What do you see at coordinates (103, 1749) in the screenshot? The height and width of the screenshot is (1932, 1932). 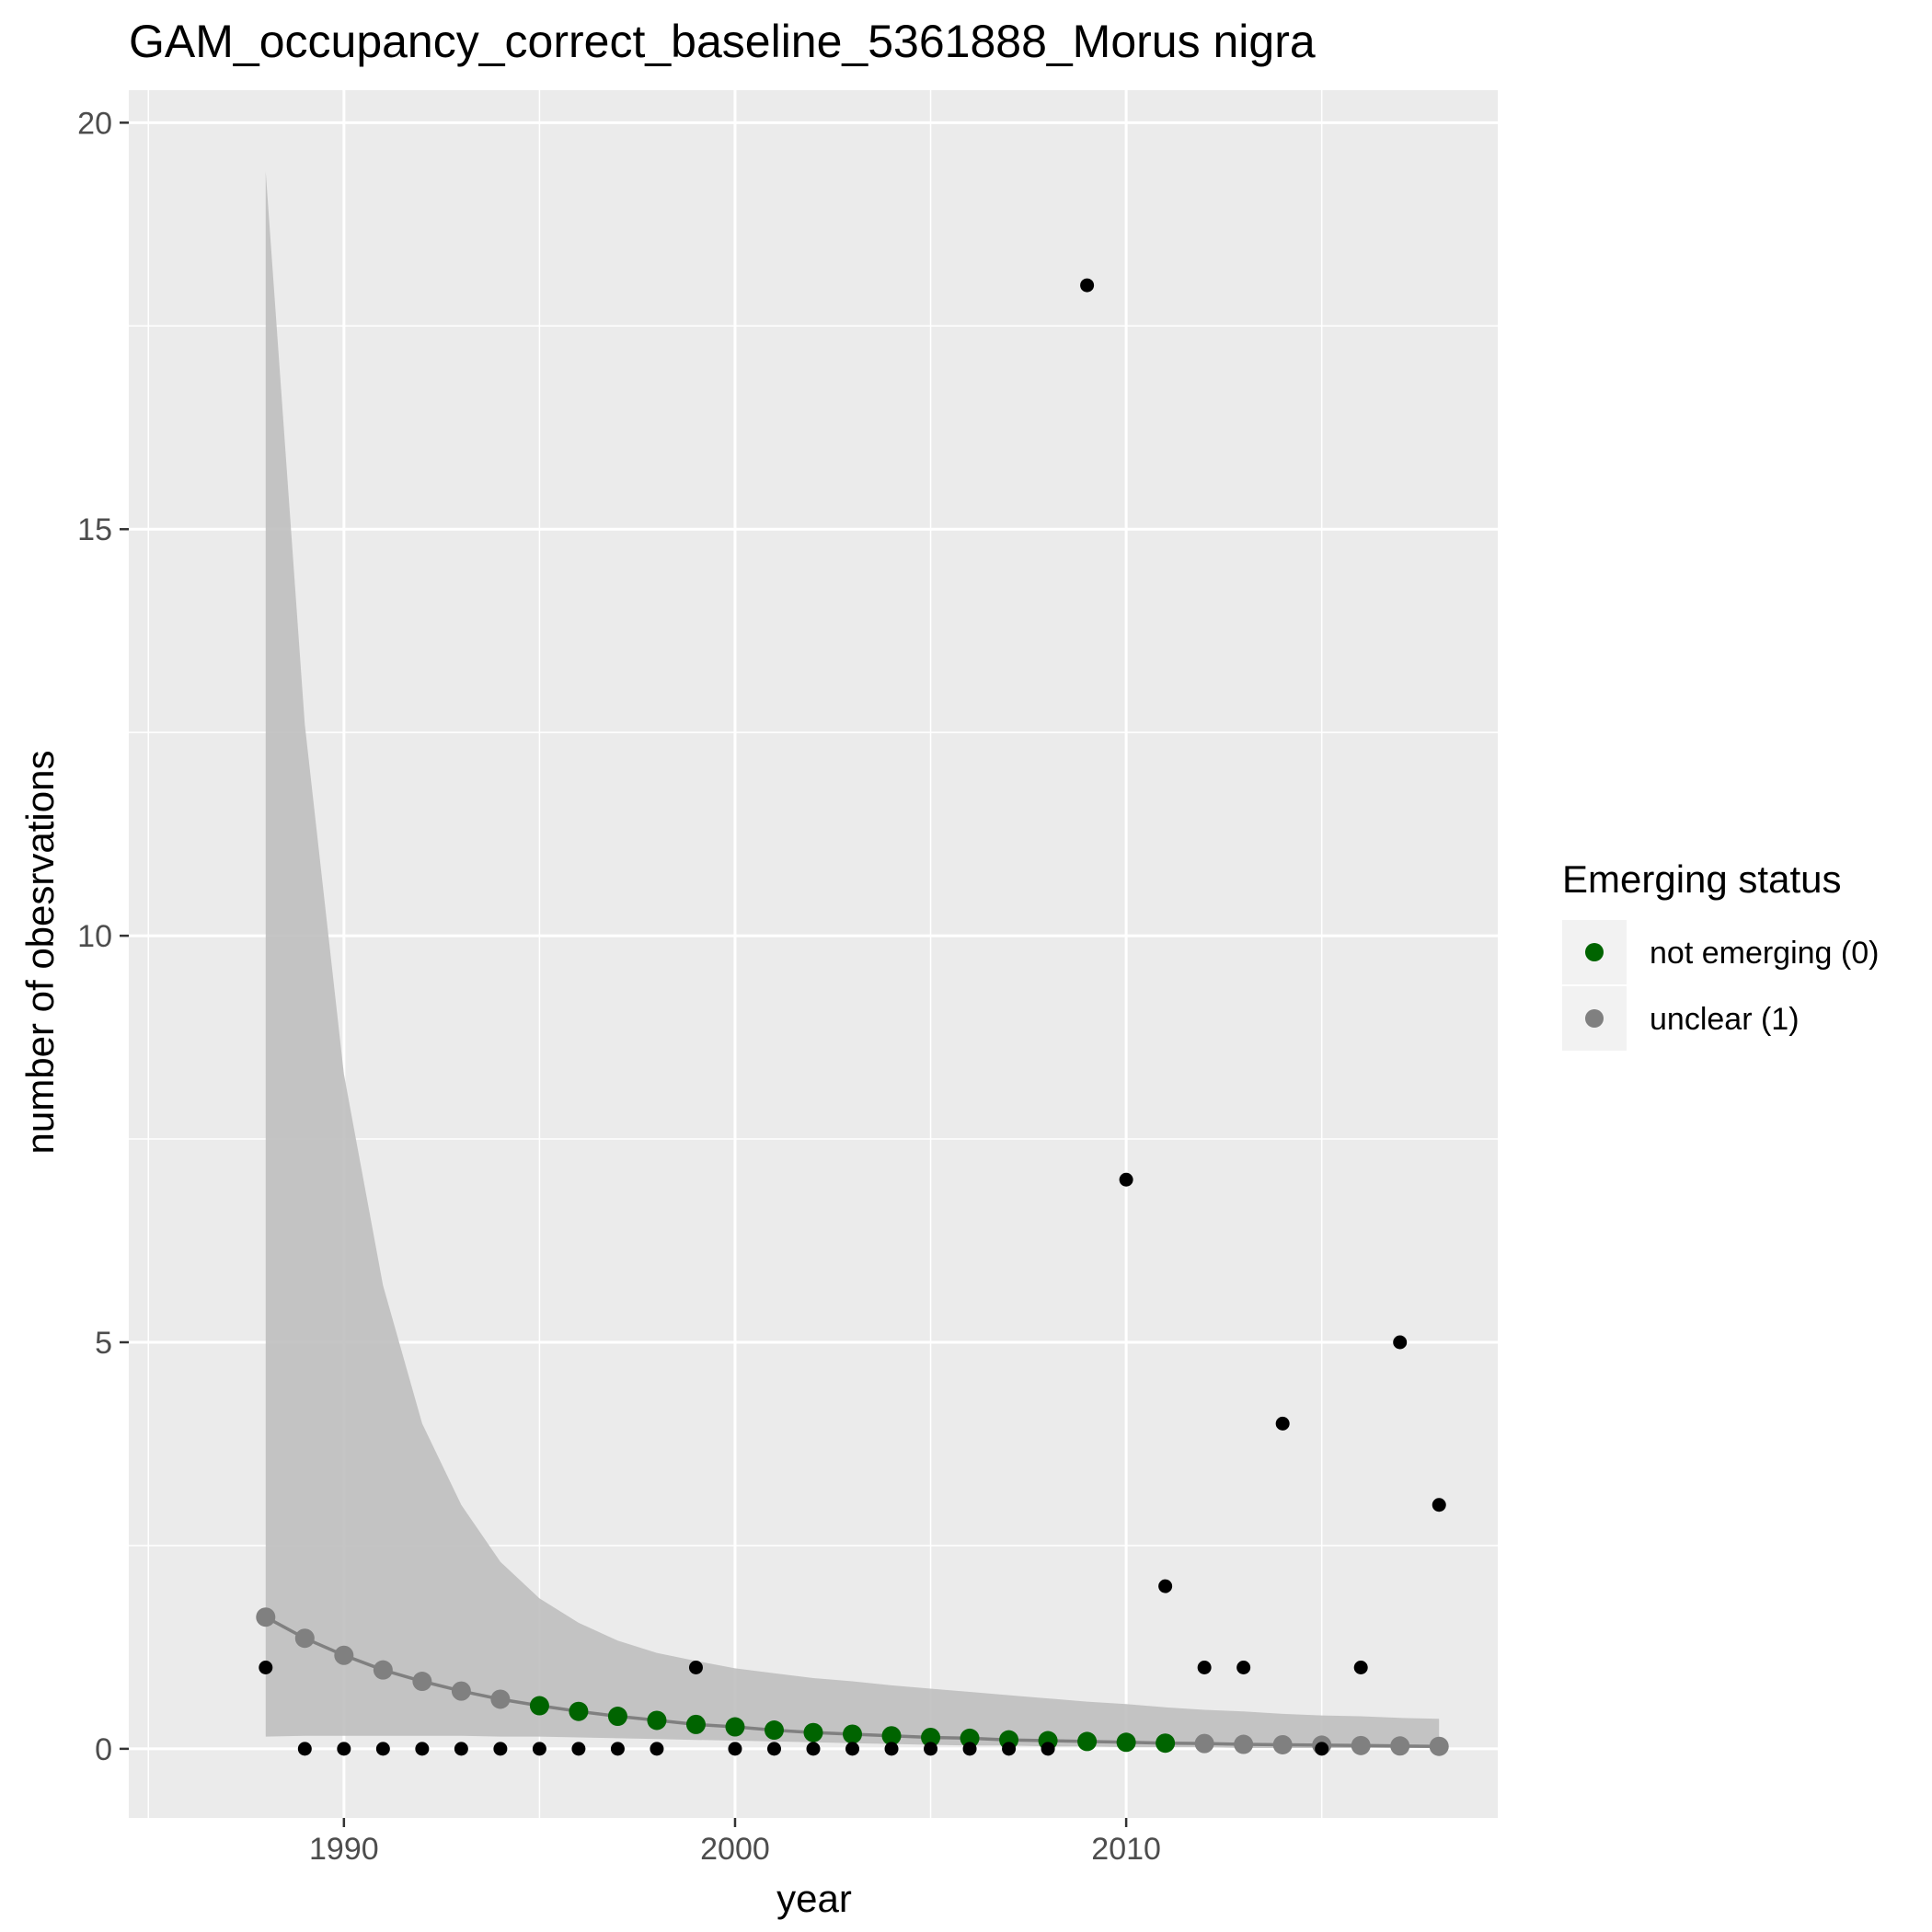 I see `y-tick-label: 0` at bounding box center [103, 1749].